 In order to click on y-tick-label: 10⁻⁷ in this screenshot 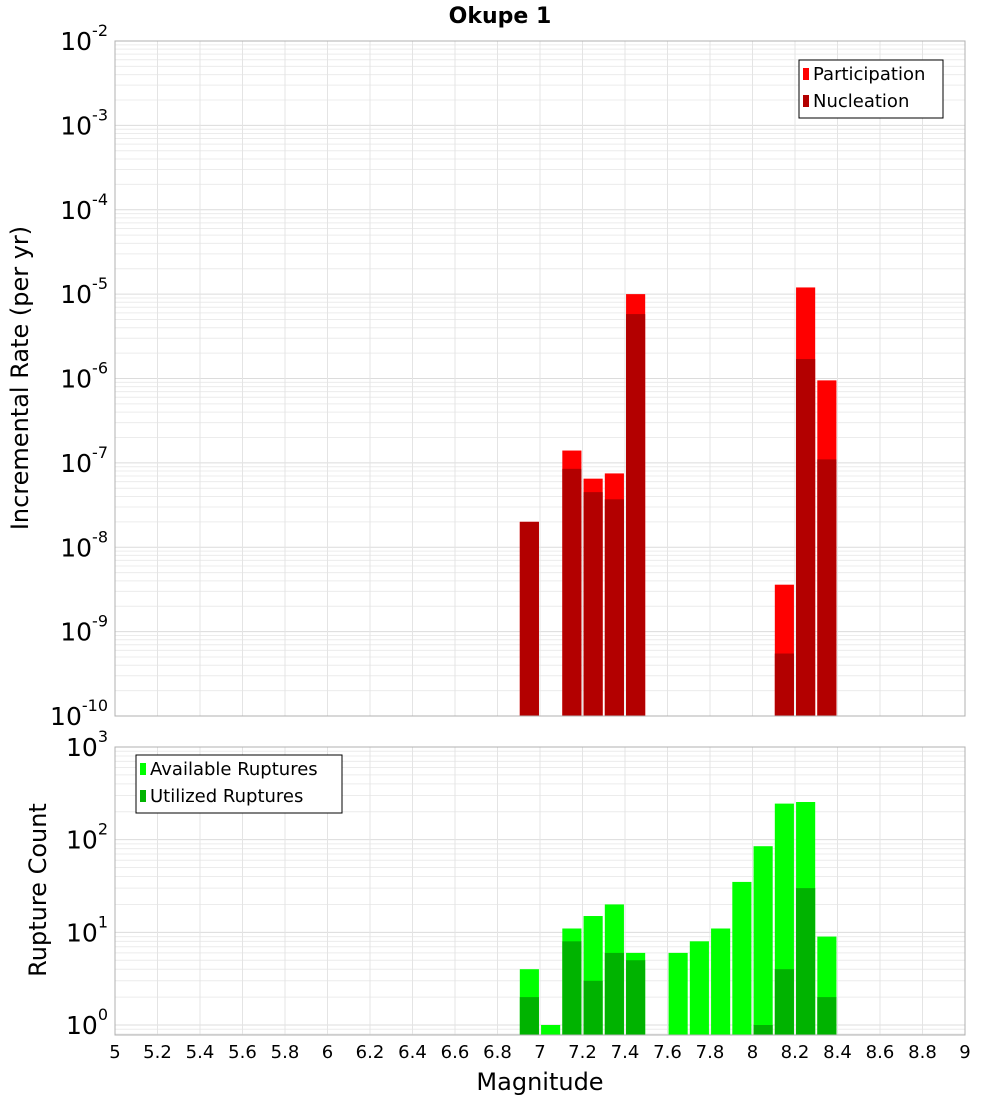, I will do `click(84, 460)`.